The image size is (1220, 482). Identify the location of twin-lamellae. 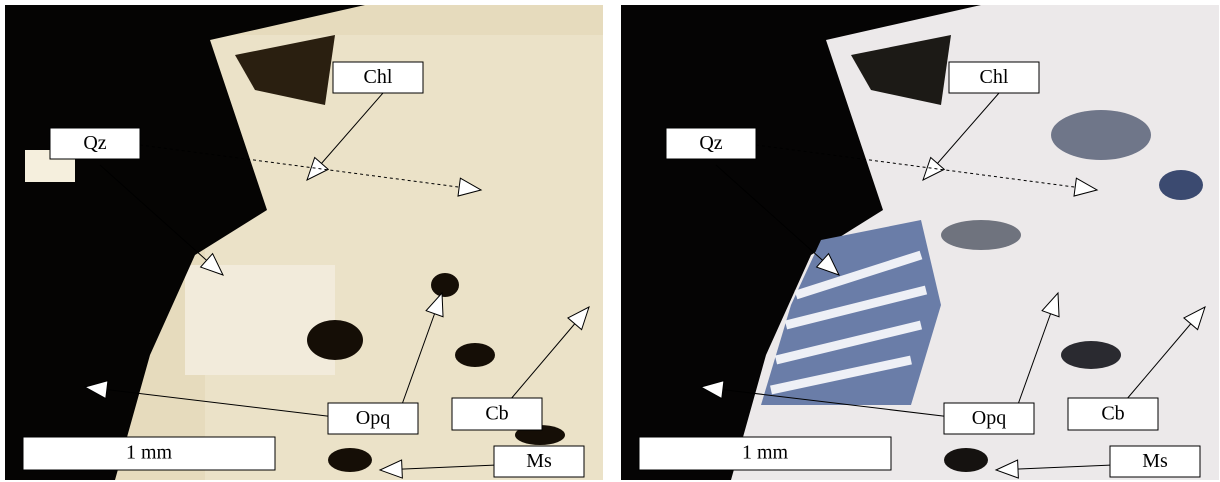
(849, 322).